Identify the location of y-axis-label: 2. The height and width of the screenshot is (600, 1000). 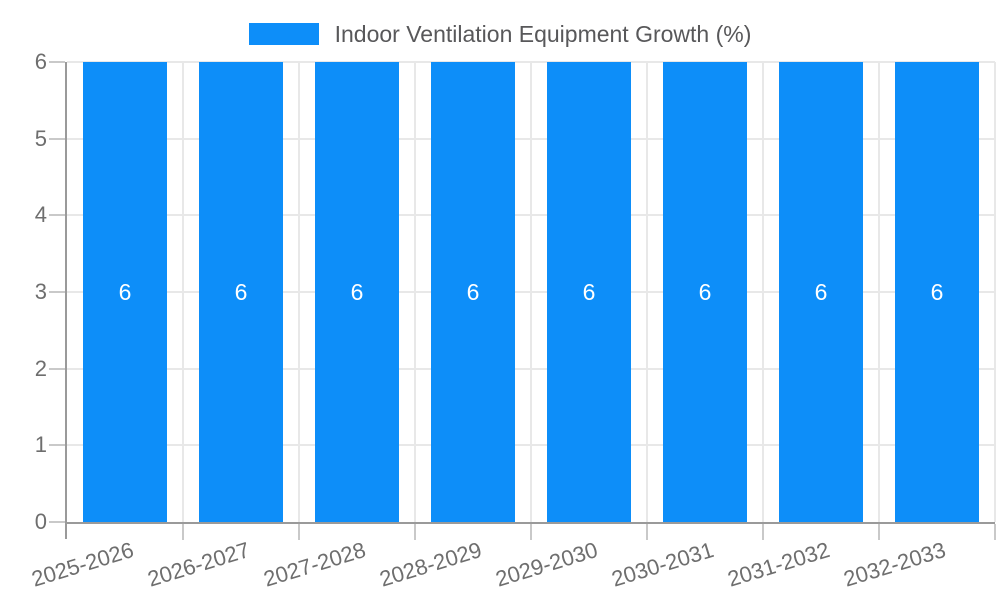
(40, 368).